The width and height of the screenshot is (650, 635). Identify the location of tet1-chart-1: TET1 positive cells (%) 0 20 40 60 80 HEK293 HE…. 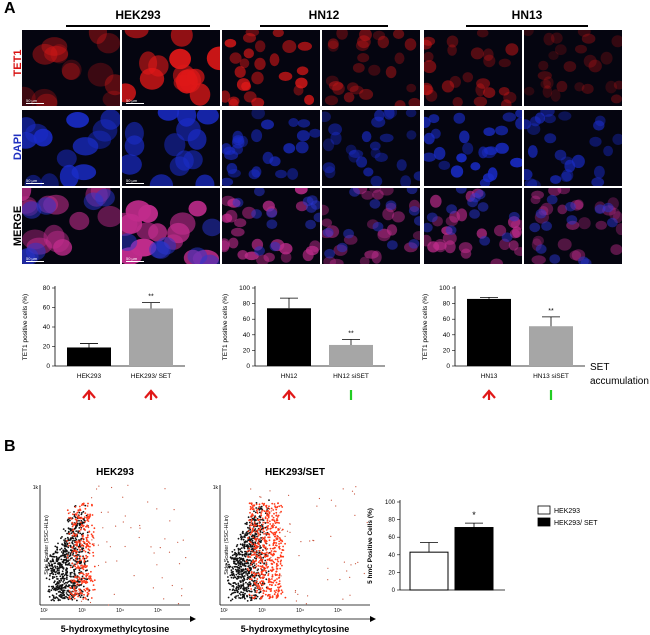
(103, 342).